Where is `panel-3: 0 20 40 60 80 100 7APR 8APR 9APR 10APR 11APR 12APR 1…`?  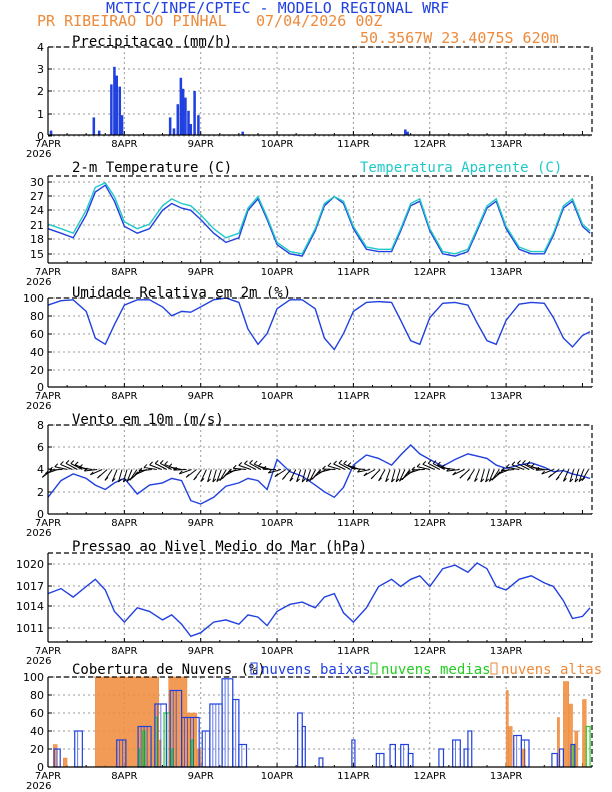 panel-3: 0 20 40 60 80 100 7APR 8APR 9APR 10APR 11APR 12APR 1… is located at coordinates (308, 348).